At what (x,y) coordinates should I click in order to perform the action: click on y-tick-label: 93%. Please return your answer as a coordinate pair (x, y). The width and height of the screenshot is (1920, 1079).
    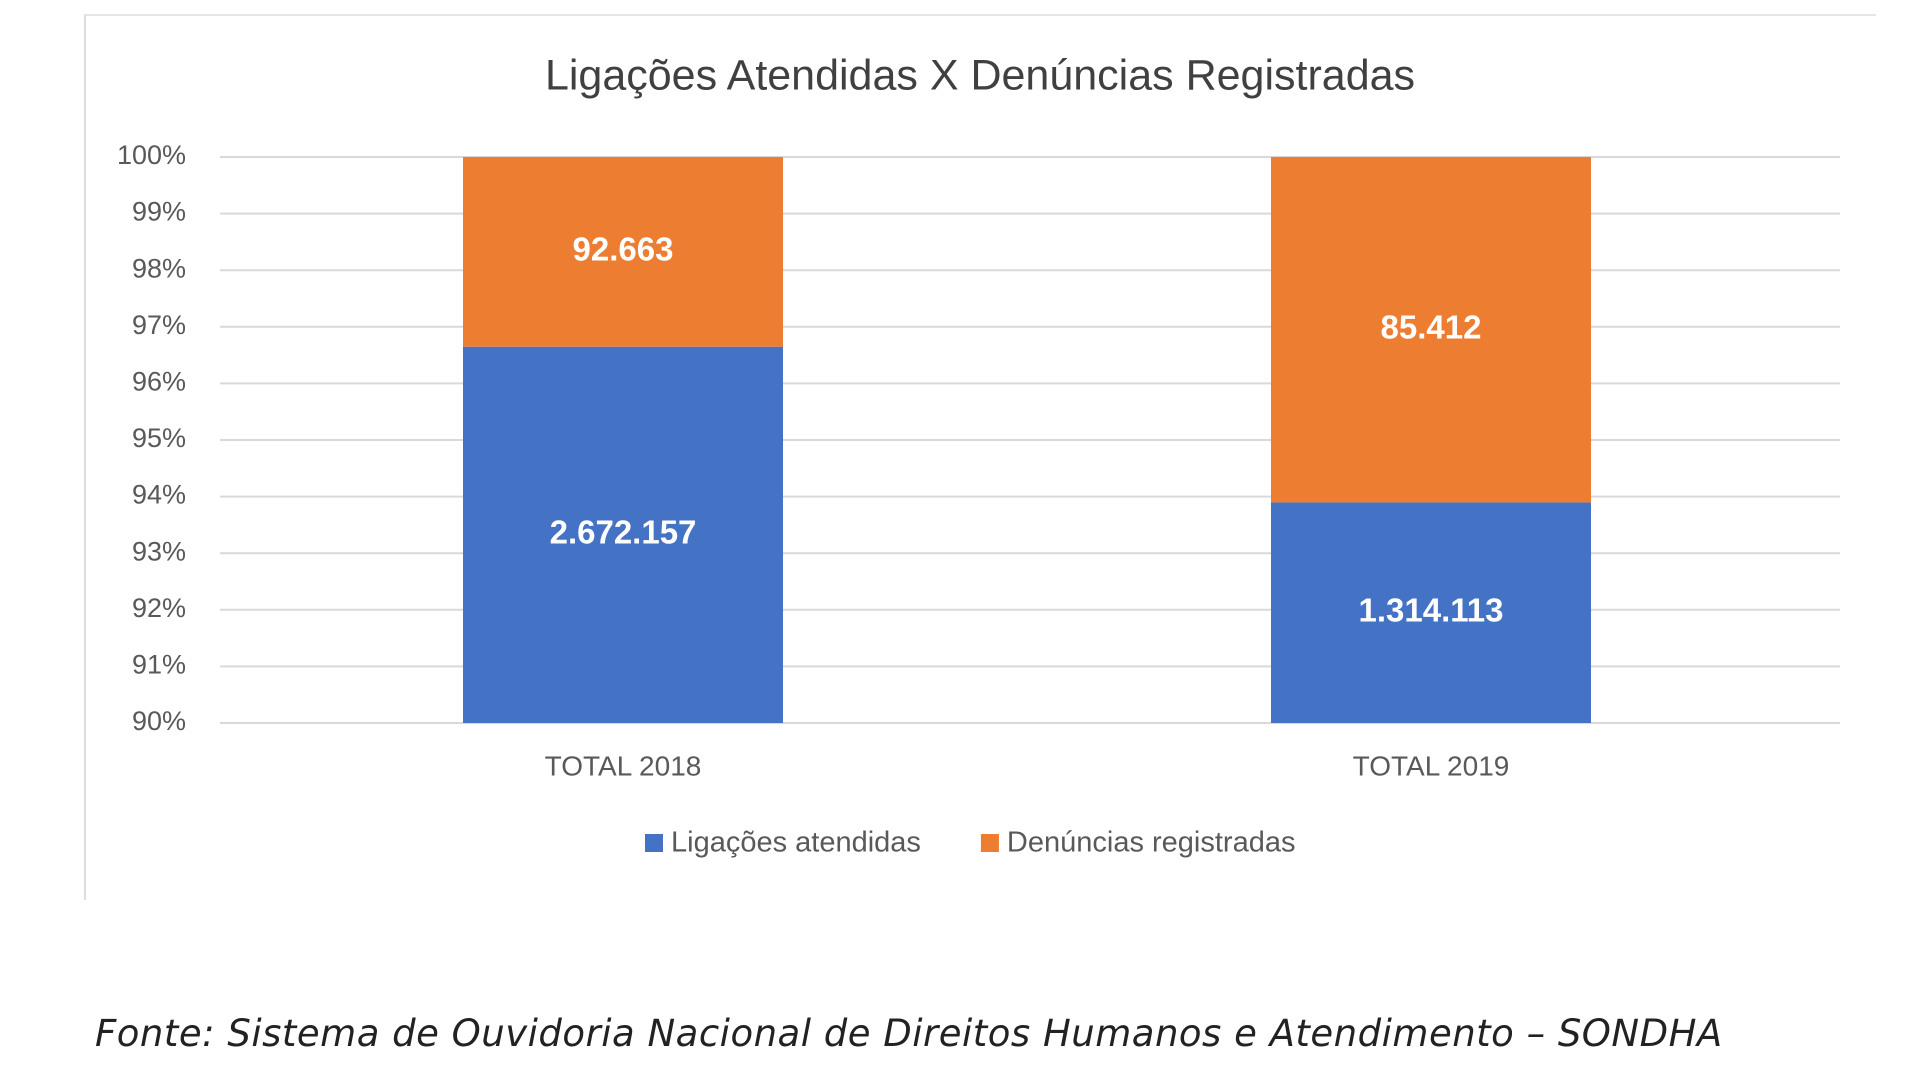
    Looking at the image, I should click on (159, 551).